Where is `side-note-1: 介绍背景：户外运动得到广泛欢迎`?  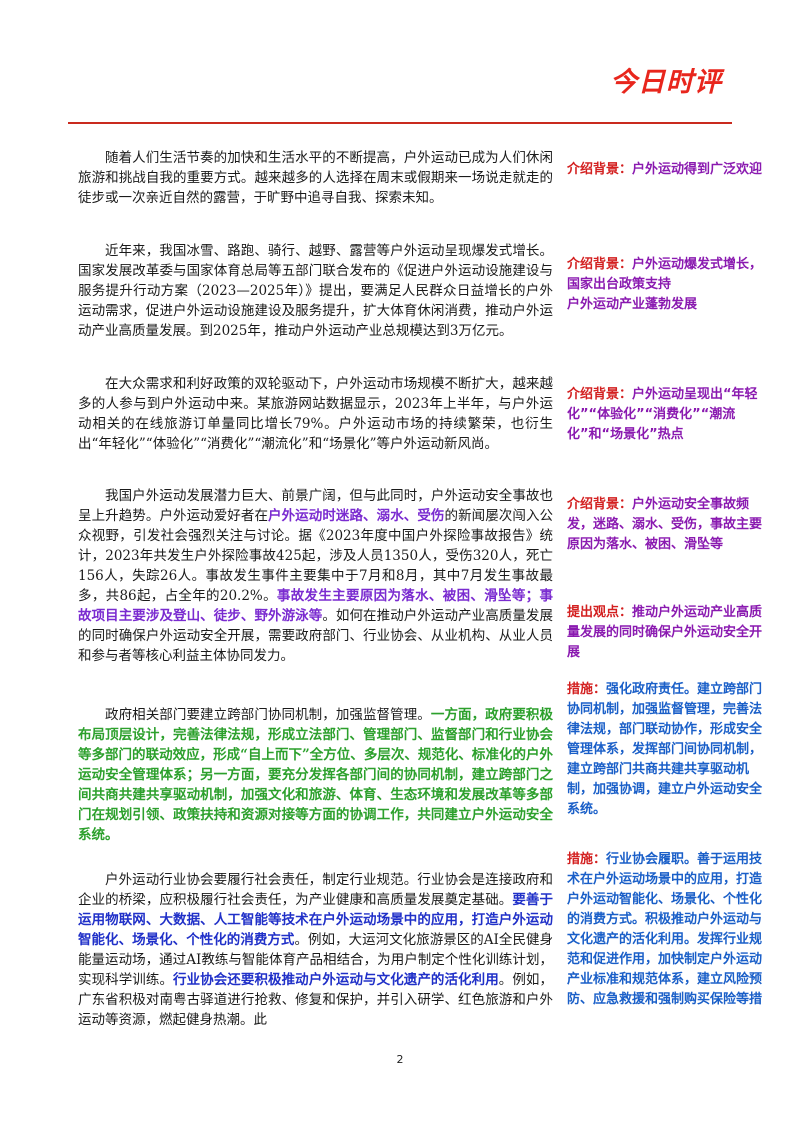
side-note-1: 介绍背景：户外运动得到广泛欢迎 is located at coordinates (664, 170).